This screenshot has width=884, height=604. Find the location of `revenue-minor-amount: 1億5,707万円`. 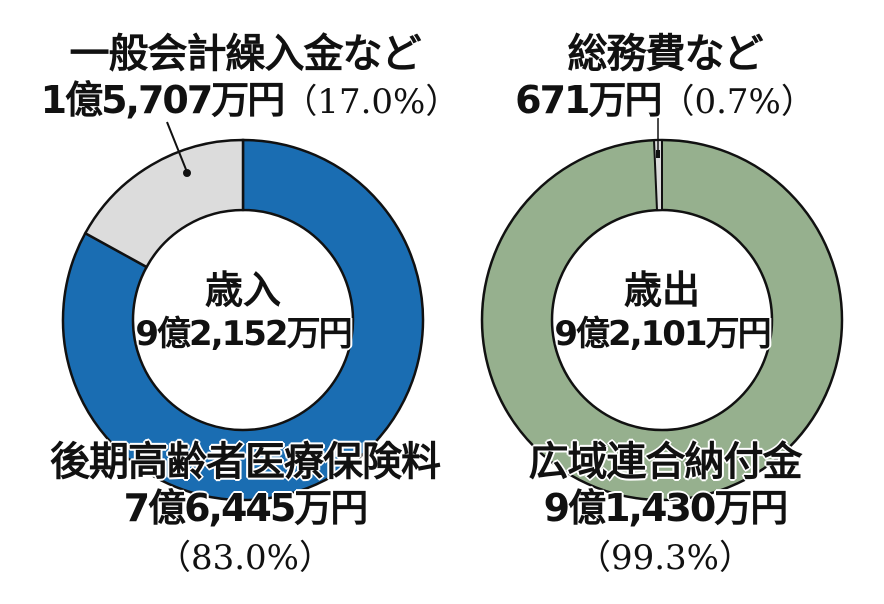

revenue-minor-amount: 1億5,707万円 is located at coordinates (163, 100).